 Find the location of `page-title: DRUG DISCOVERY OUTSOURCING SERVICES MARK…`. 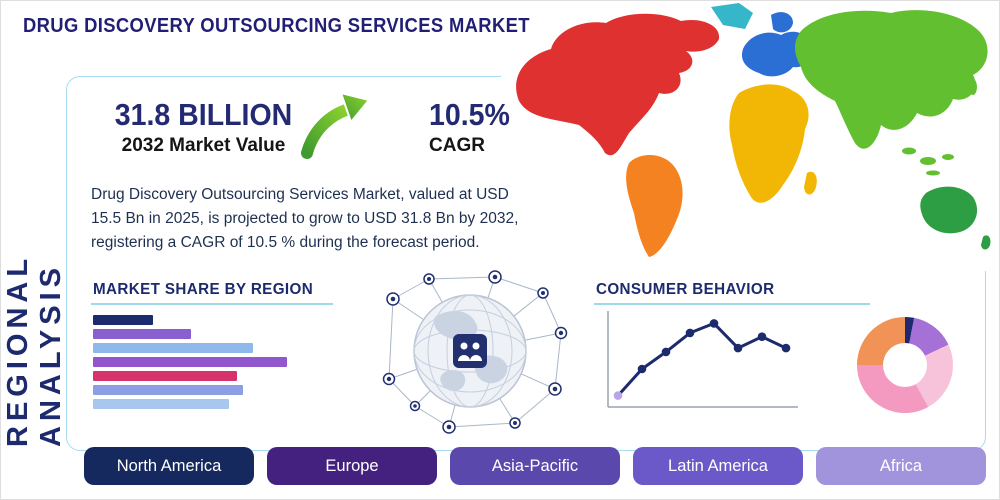

page-title: DRUG DISCOVERY OUTSOURCING SERVICES MARK… is located at coordinates (276, 26).